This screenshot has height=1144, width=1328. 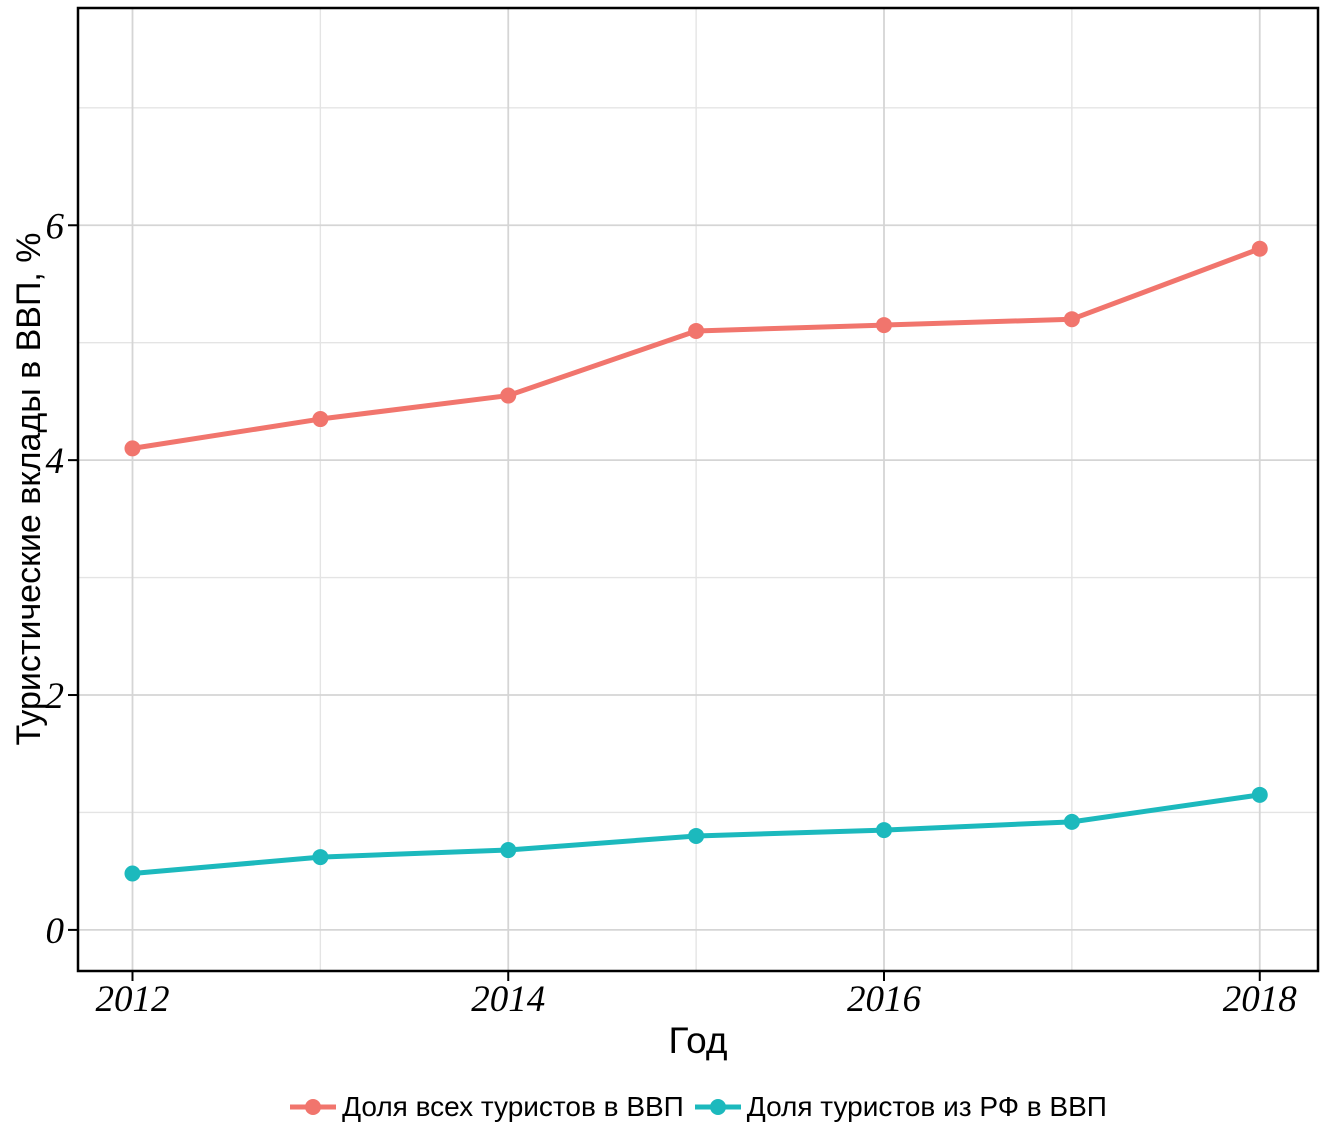 I want to click on legend-item-1: Доля туристов из РФ в ВВП, so click(x=900, y=1107).